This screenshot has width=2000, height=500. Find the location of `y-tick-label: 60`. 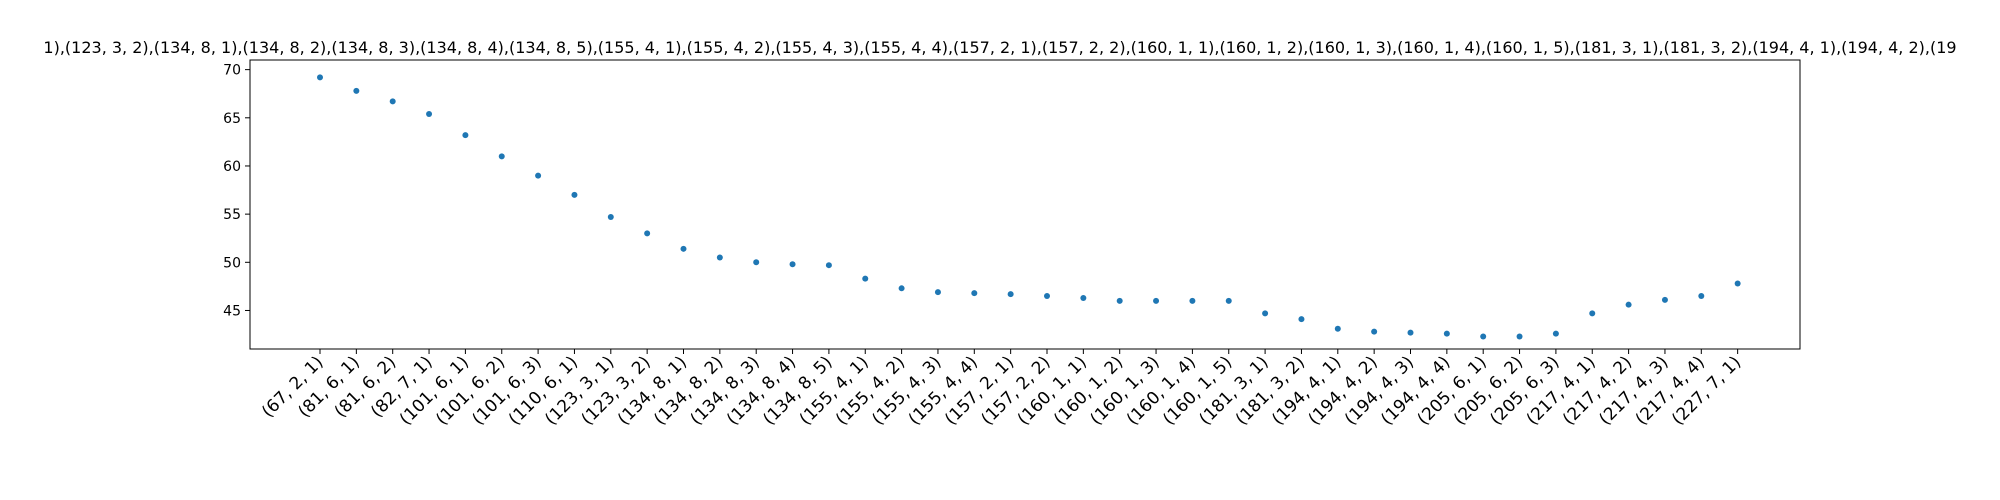

y-tick-label: 60 is located at coordinates (232, 167).